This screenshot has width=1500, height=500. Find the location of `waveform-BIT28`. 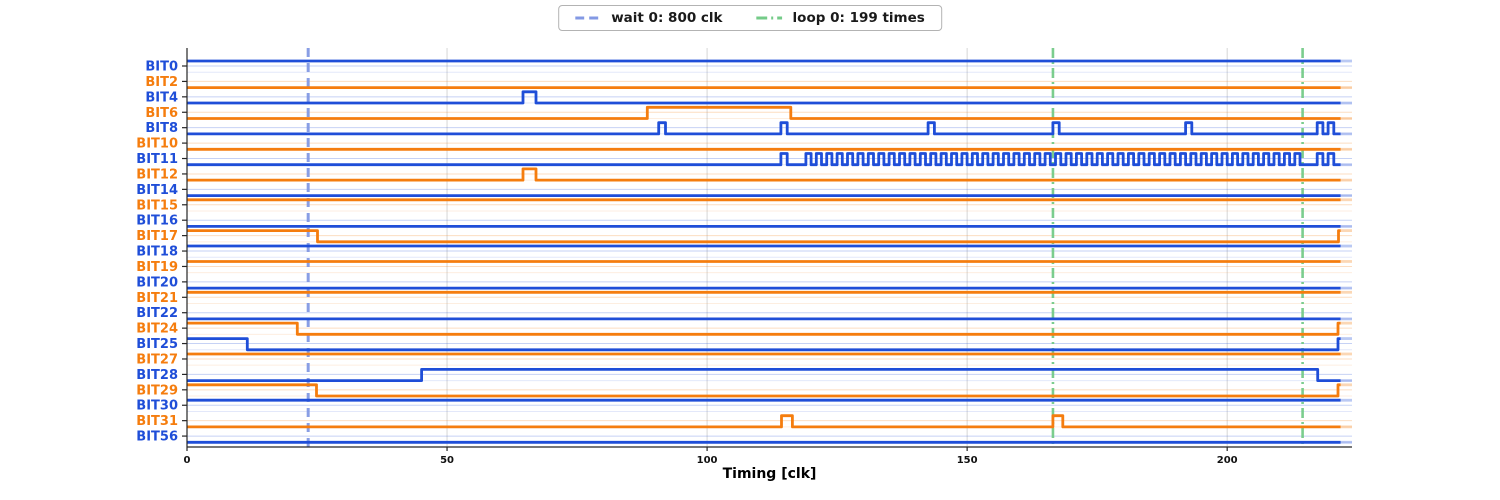

waveform-BIT28 is located at coordinates (764, 375).